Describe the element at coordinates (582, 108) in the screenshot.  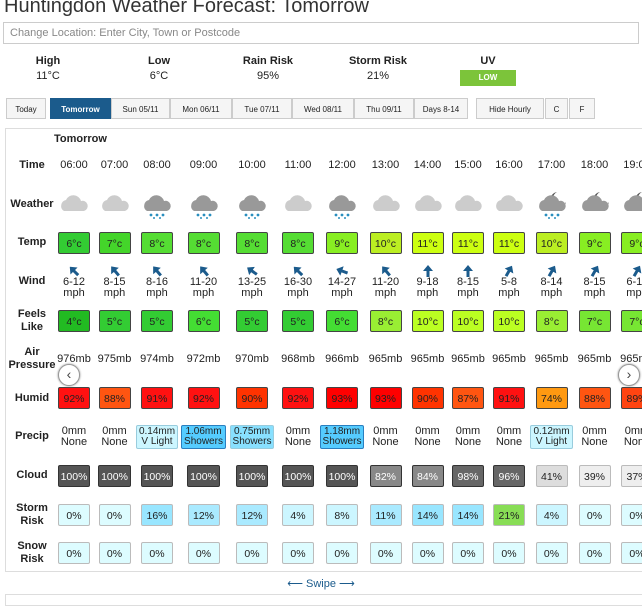
I see `tab: F` at that location.